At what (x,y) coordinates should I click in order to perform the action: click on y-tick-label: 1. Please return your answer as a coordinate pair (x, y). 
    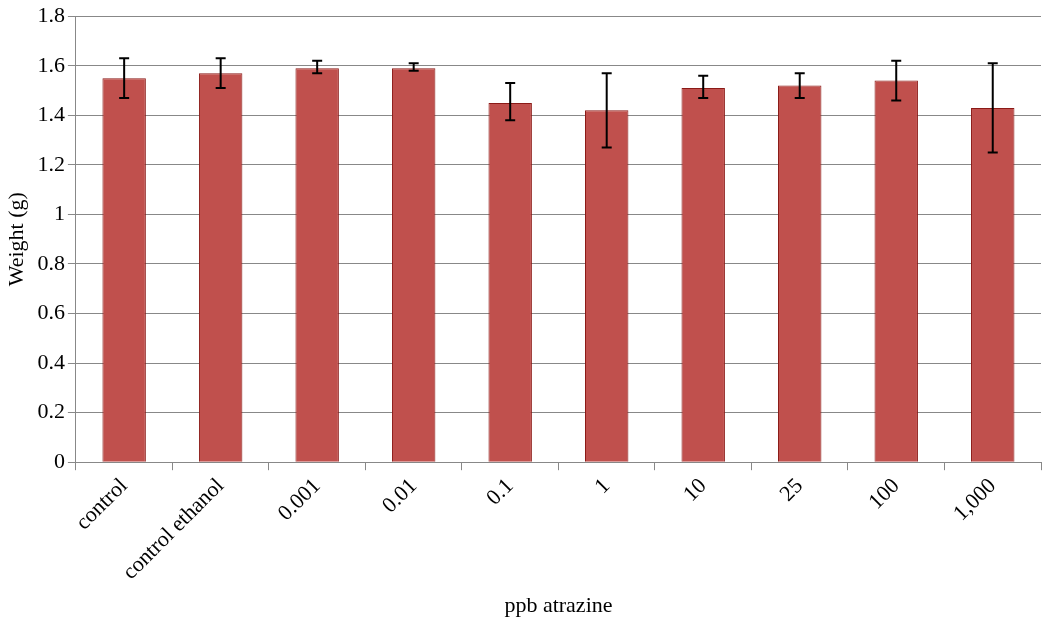
    Looking at the image, I should click on (59, 213).